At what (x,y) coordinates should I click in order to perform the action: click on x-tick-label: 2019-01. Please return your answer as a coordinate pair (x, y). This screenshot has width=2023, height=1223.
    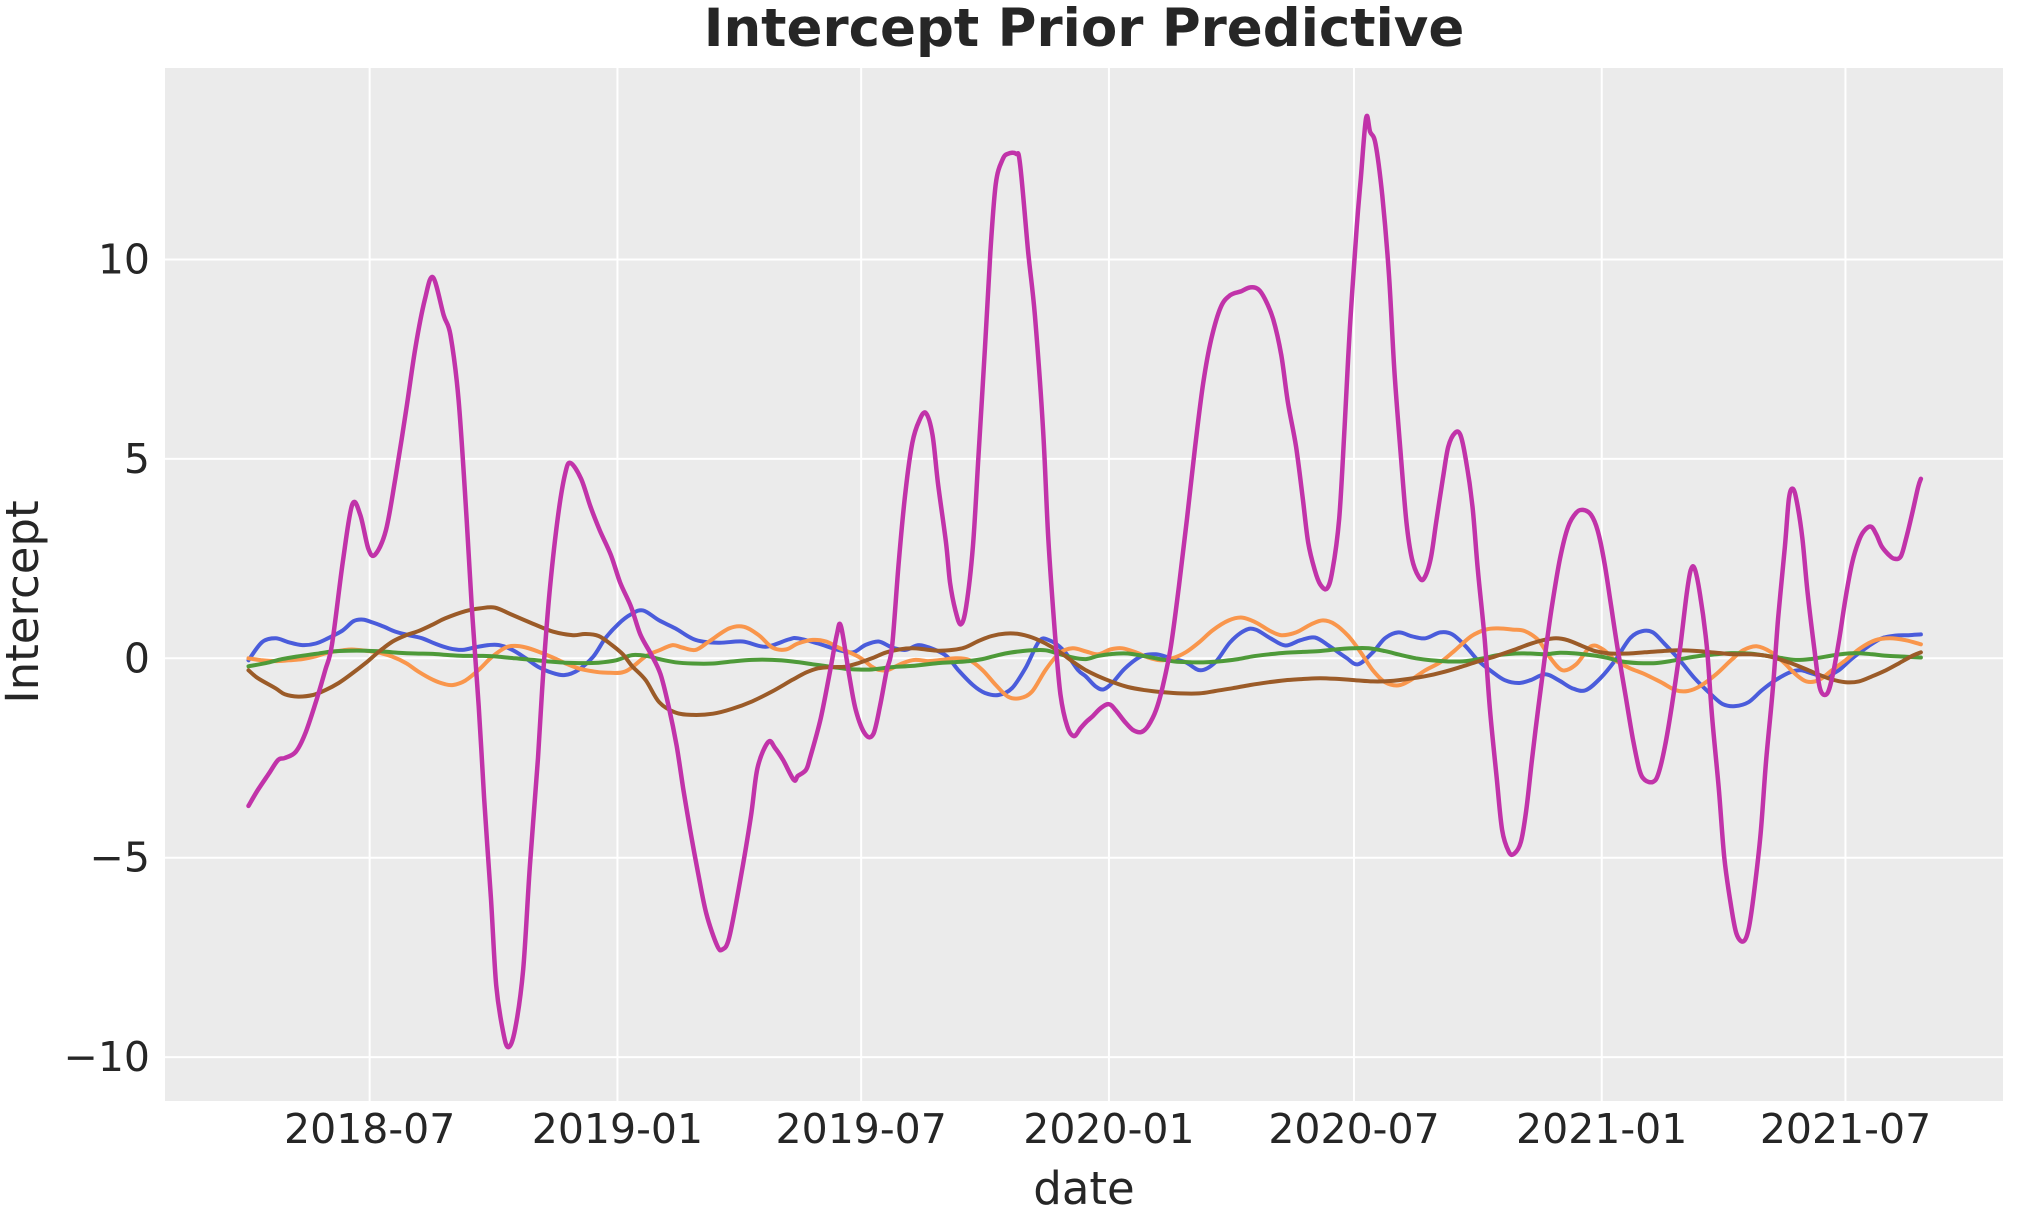
    Looking at the image, I should click on (617, 1129).